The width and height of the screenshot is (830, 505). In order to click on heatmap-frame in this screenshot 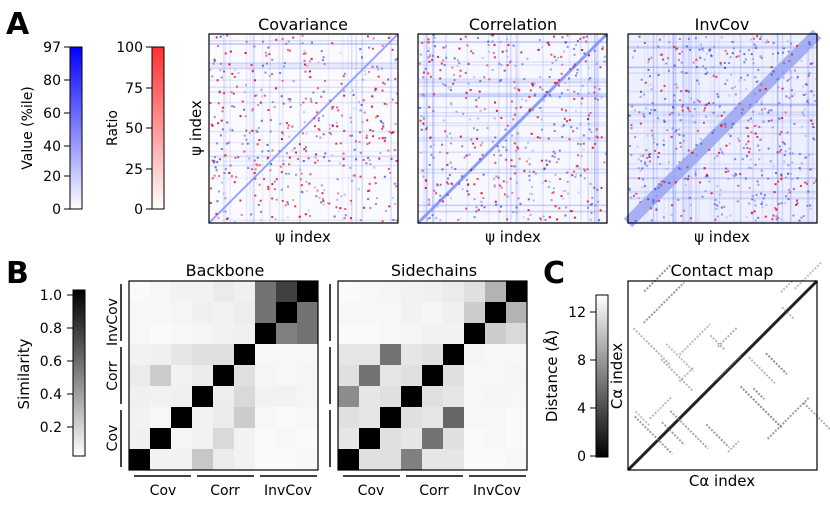, I will do `click(512, 128)`.